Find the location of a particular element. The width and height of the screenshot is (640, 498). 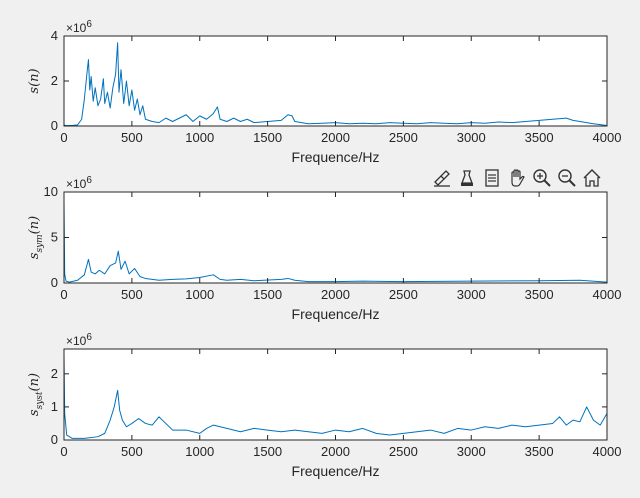

data-tips-icon is located at coordinates (467, 178).